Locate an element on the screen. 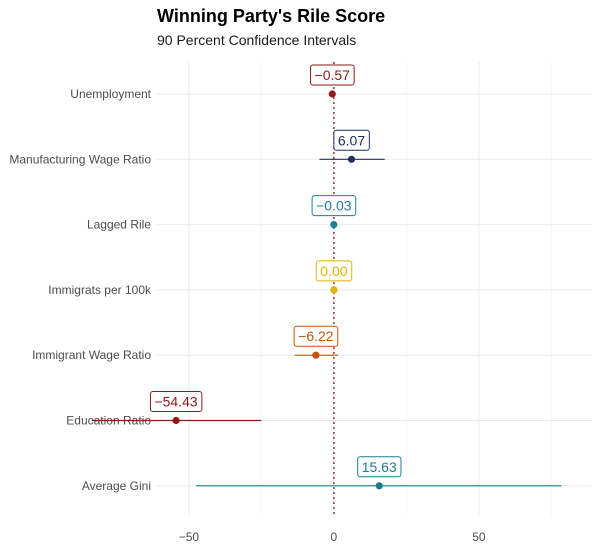 The image size is (600, 550). value-label: −0.57 is located at coordinates (332, 75).